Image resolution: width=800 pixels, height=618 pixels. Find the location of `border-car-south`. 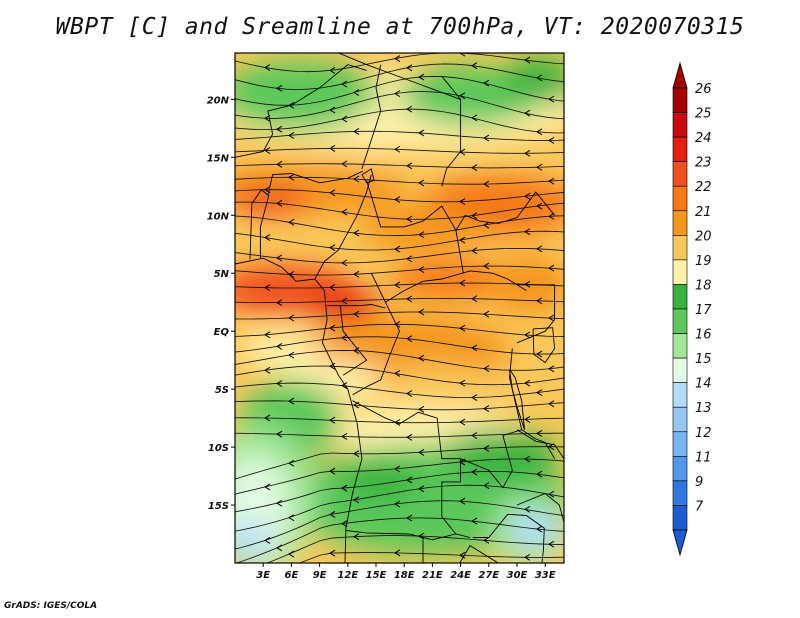

border-car-south is located at coordinates (448, 286).